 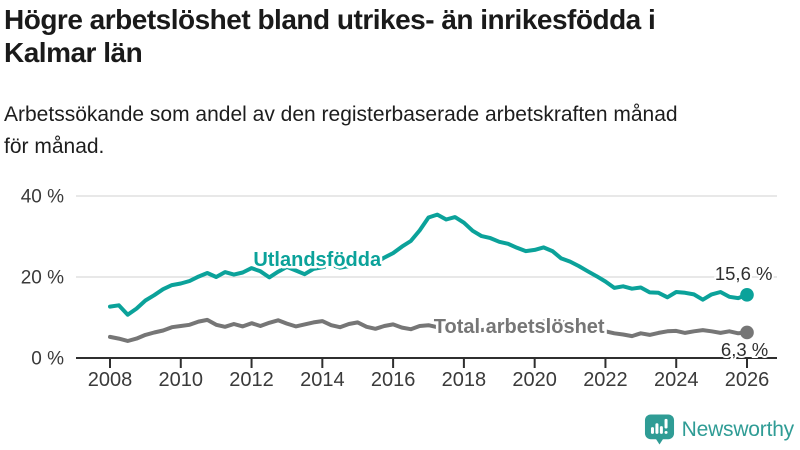 I want to click on x-axis-tick-label: 2012, so click(x=251, y=380).